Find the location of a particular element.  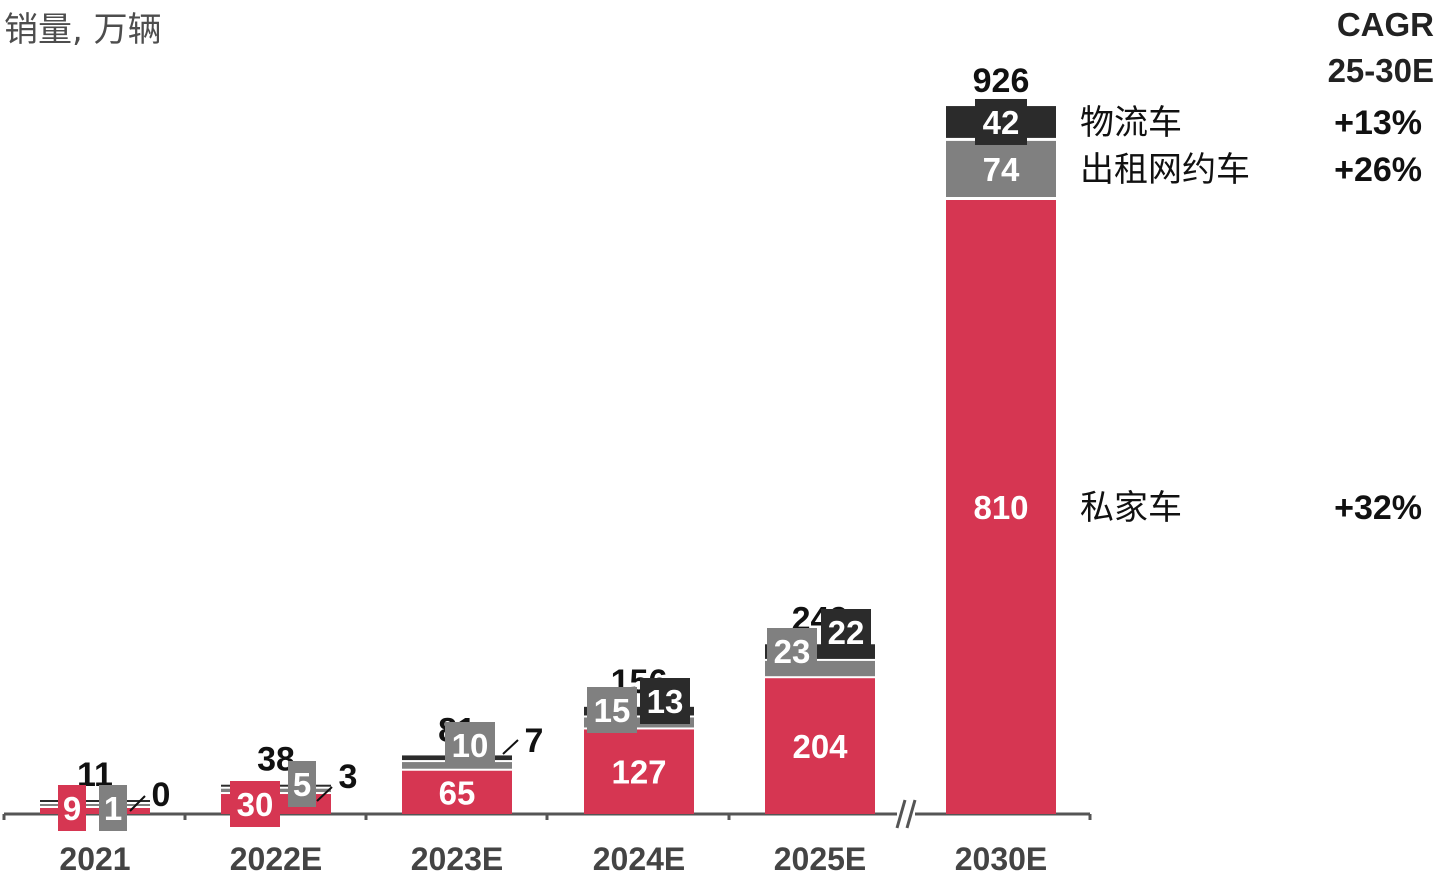

value-label-logistics: 42 is located at coordinates (1001, 122).